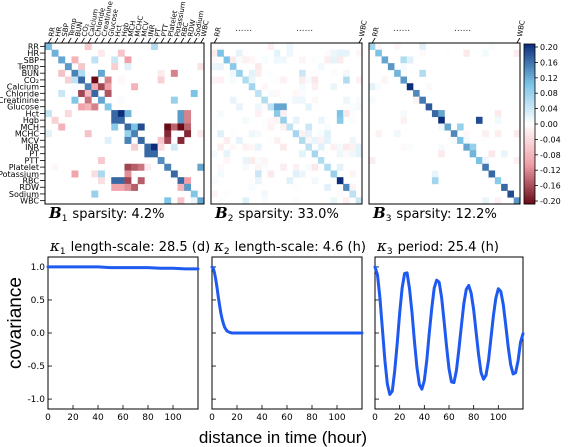  What do you see at coordinates (38, 301) in the screenshot?
I see `y-tick-label: 0.5` at bounding box center [38, 301].